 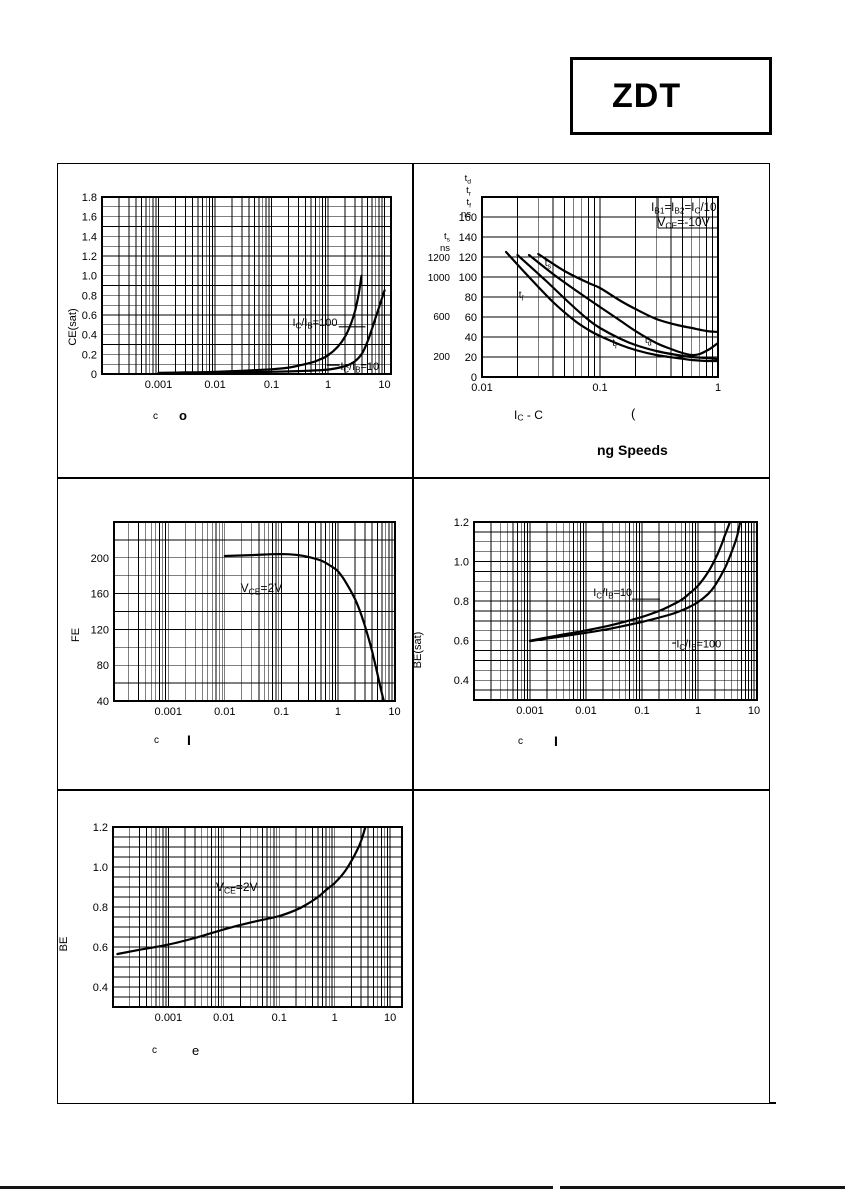 What do you see at coordinates (196, 1050) in the screenshot?
I see `caption-chart5-frag-b: e` at bounding box center [196, 1050].